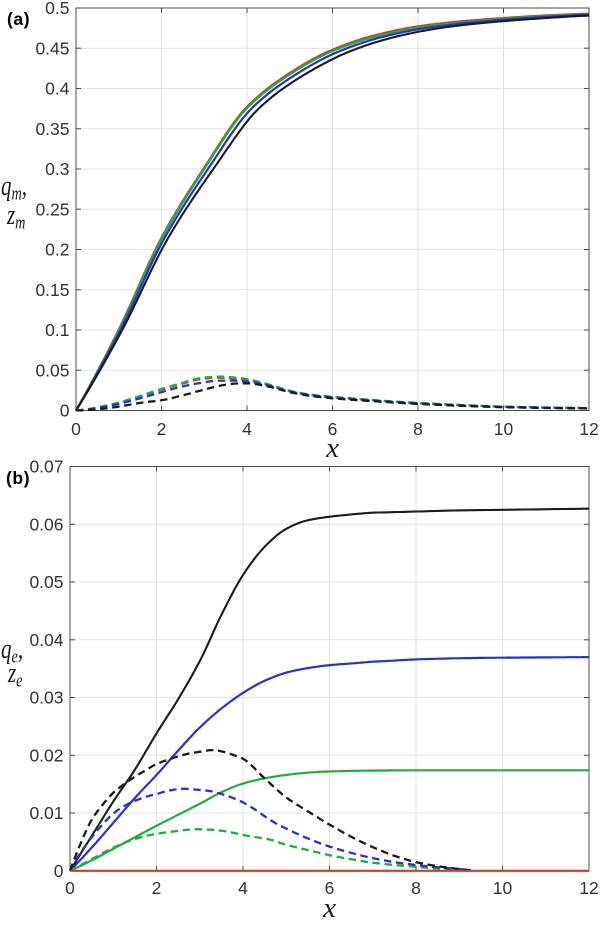 The height and width of the screenshot is (951, 600). I want to click on svg-text: 0.03, so click(46, 698).